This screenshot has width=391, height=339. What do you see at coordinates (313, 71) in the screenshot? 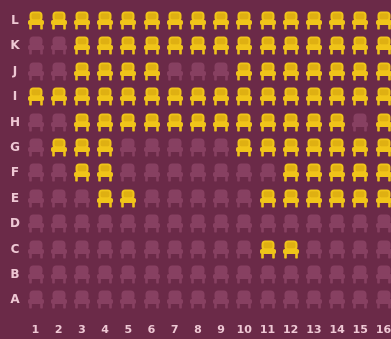
I see `seat-J13-available` at bounding box center [313, 71].